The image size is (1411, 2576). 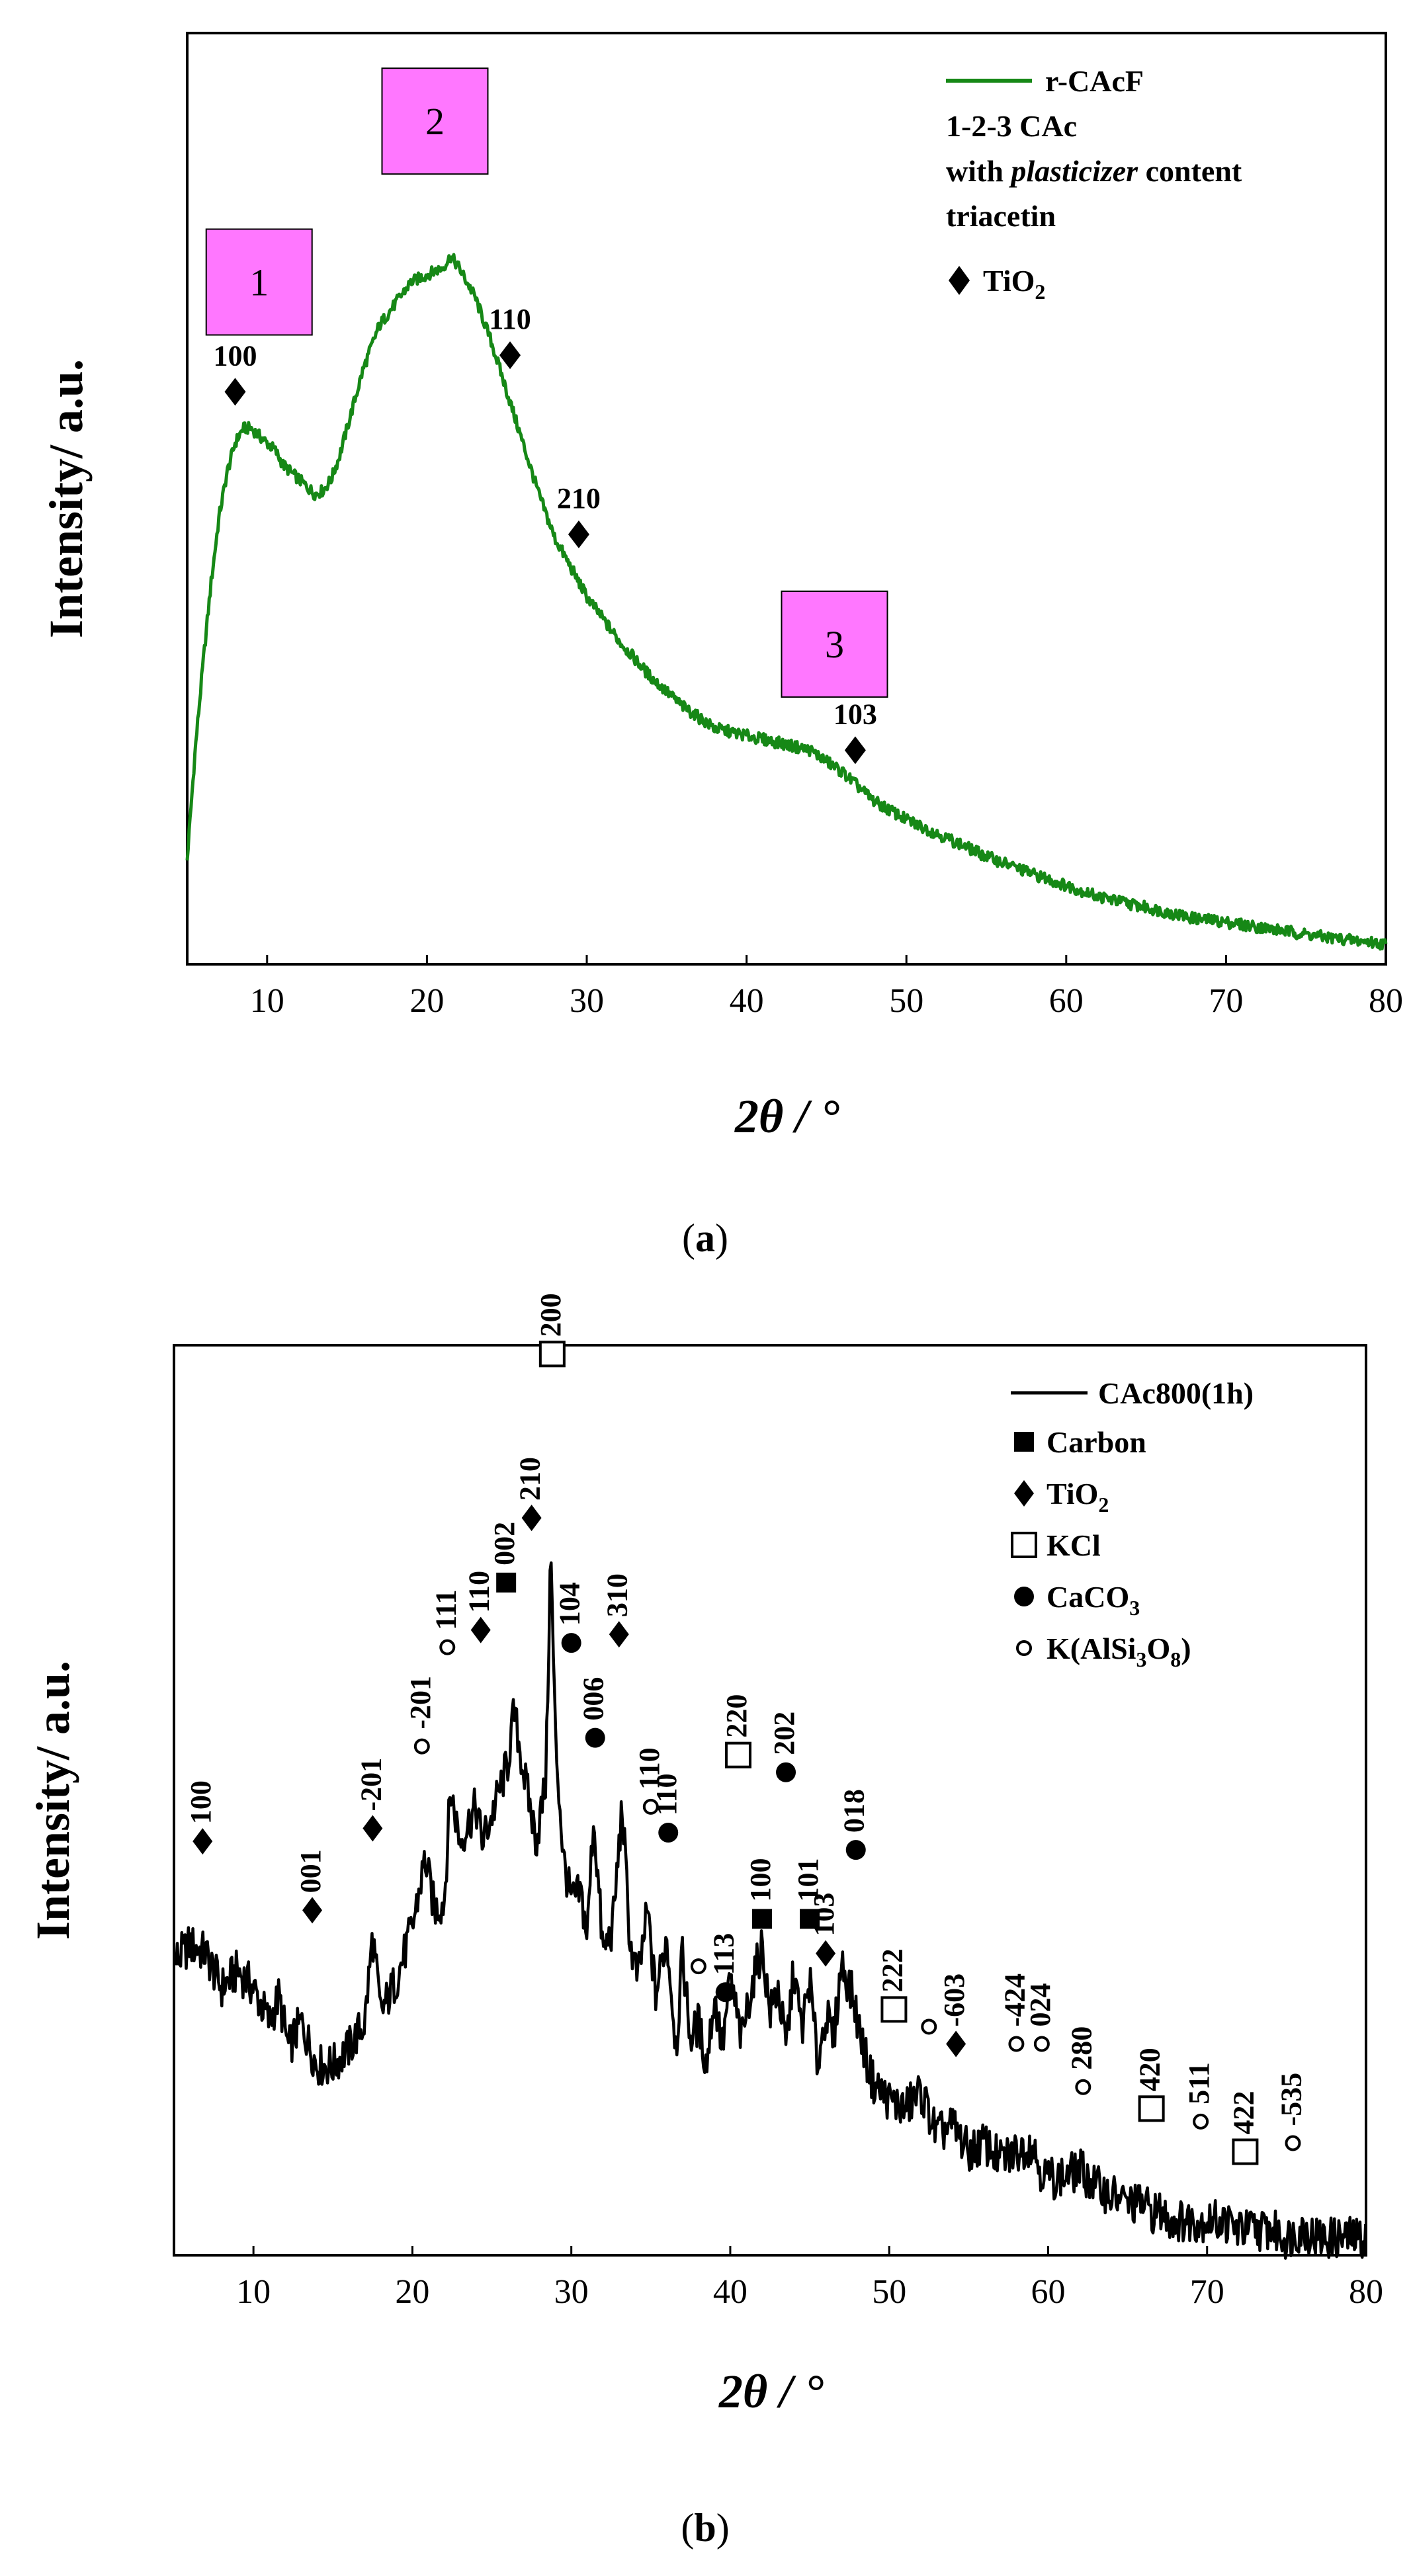 What do you see at coordinates (1081, 2048) in the screenshot?
I see `panel-b-hkl-label: 280` at bounding box center [1081, 2048].